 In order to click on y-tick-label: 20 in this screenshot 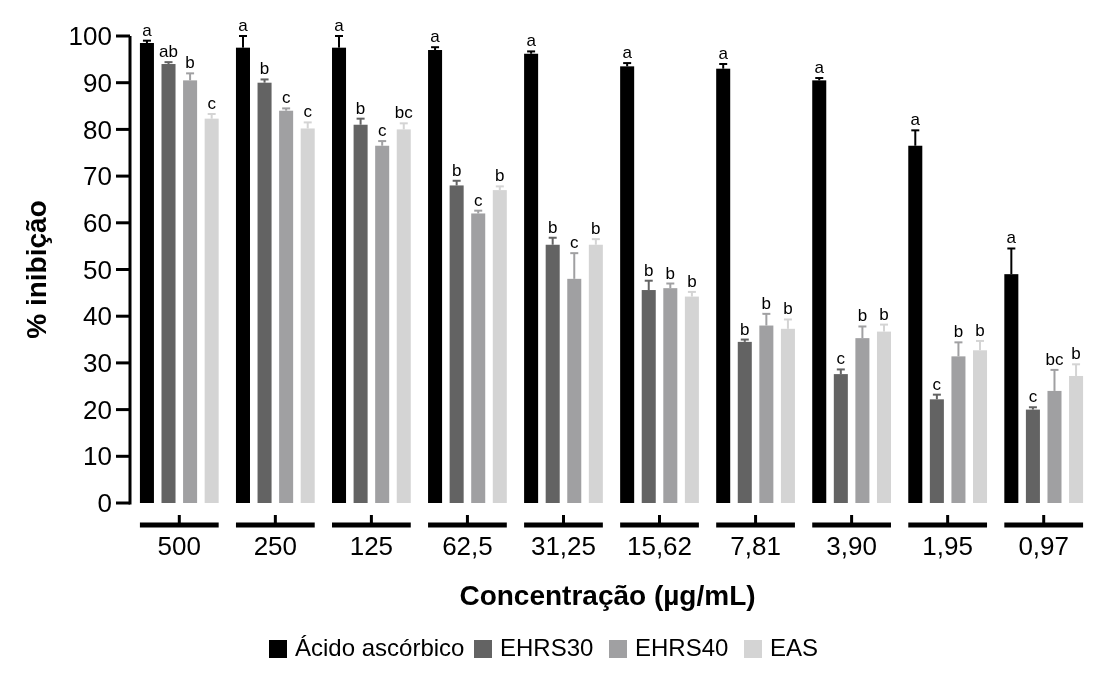, I will do `click(97, 409)`.